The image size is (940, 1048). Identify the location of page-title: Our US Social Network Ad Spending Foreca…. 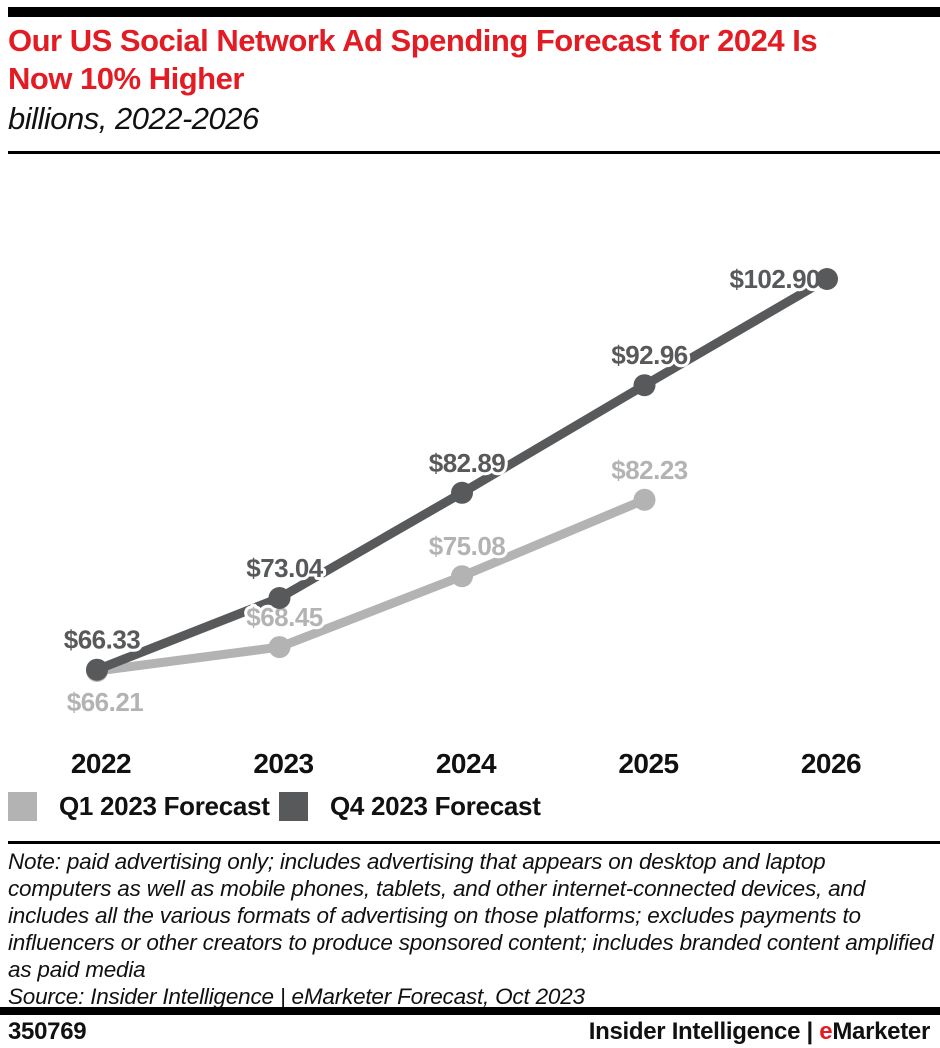
(413, 59).